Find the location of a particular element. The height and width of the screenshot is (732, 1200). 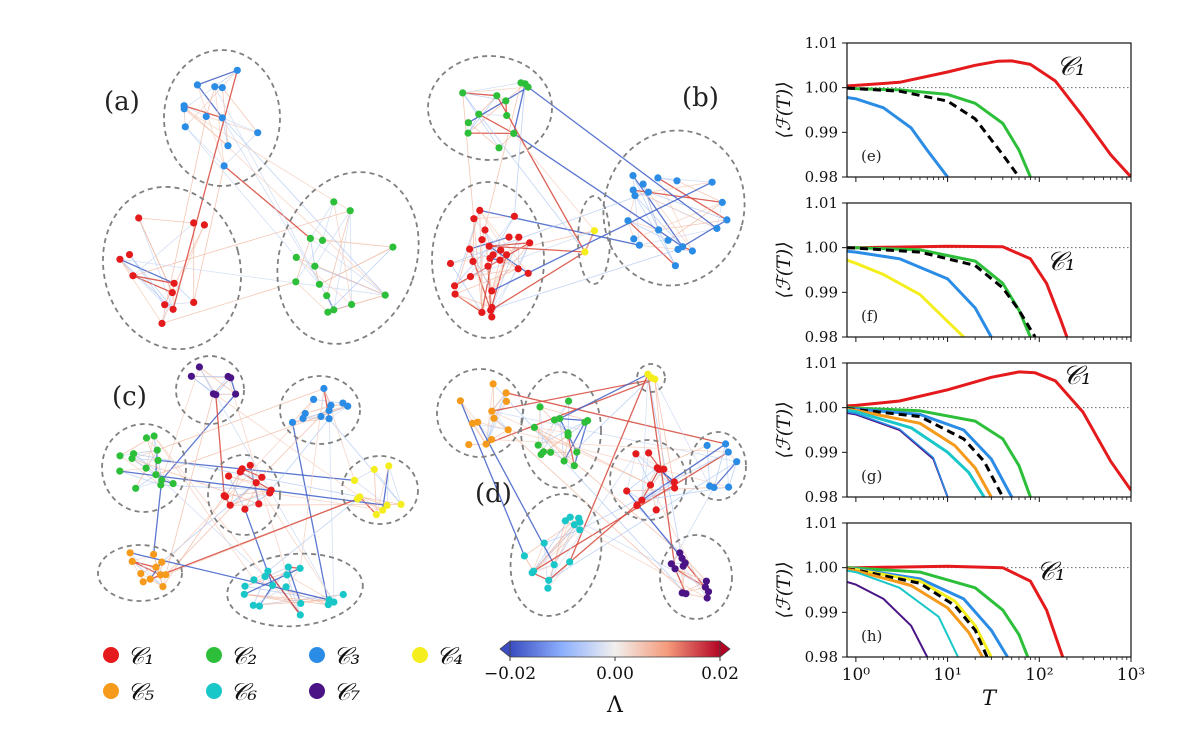

legend-label-c3: 𝒞₃ is located at coordinates (346, 656).